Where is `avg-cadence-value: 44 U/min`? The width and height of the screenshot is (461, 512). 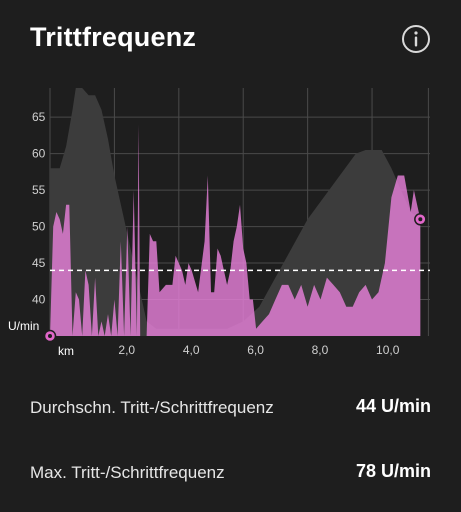 avg-cadence-value: 44 U/min is located at coordinates (393, 406).